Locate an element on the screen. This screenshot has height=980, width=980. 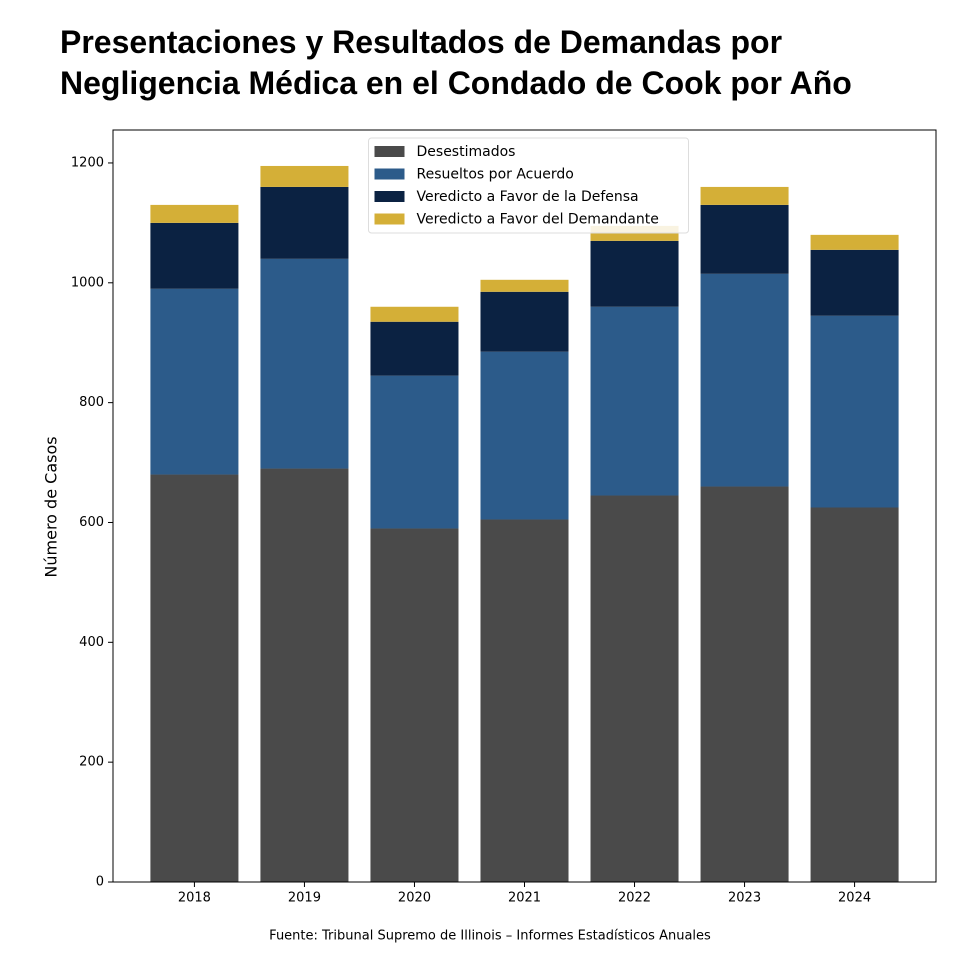
y-tick-label: 200 is located at coordinates (91, 762).